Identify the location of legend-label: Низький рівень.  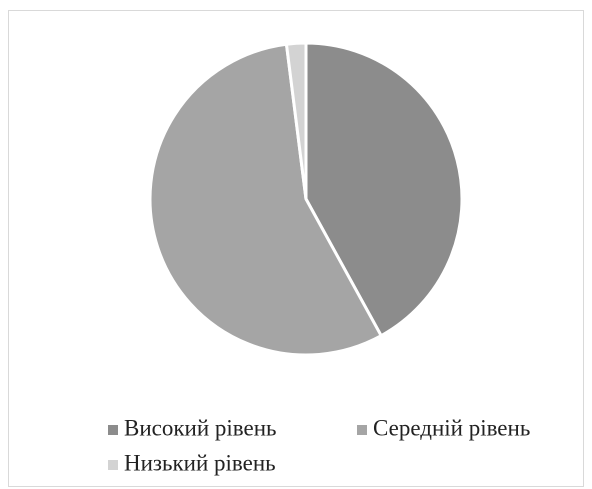
(200, 462).